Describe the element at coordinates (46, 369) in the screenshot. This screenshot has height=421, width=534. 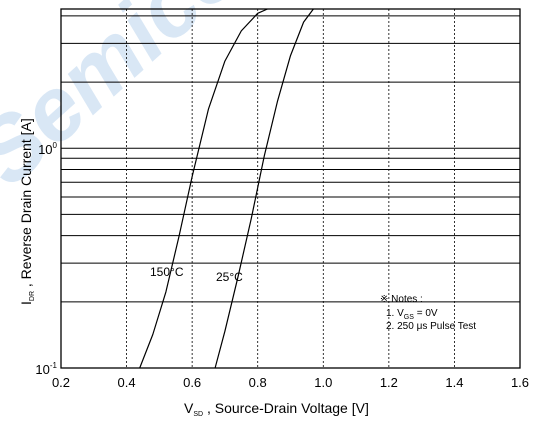
I see `y-tick-label: 10⁻¹` at that location.